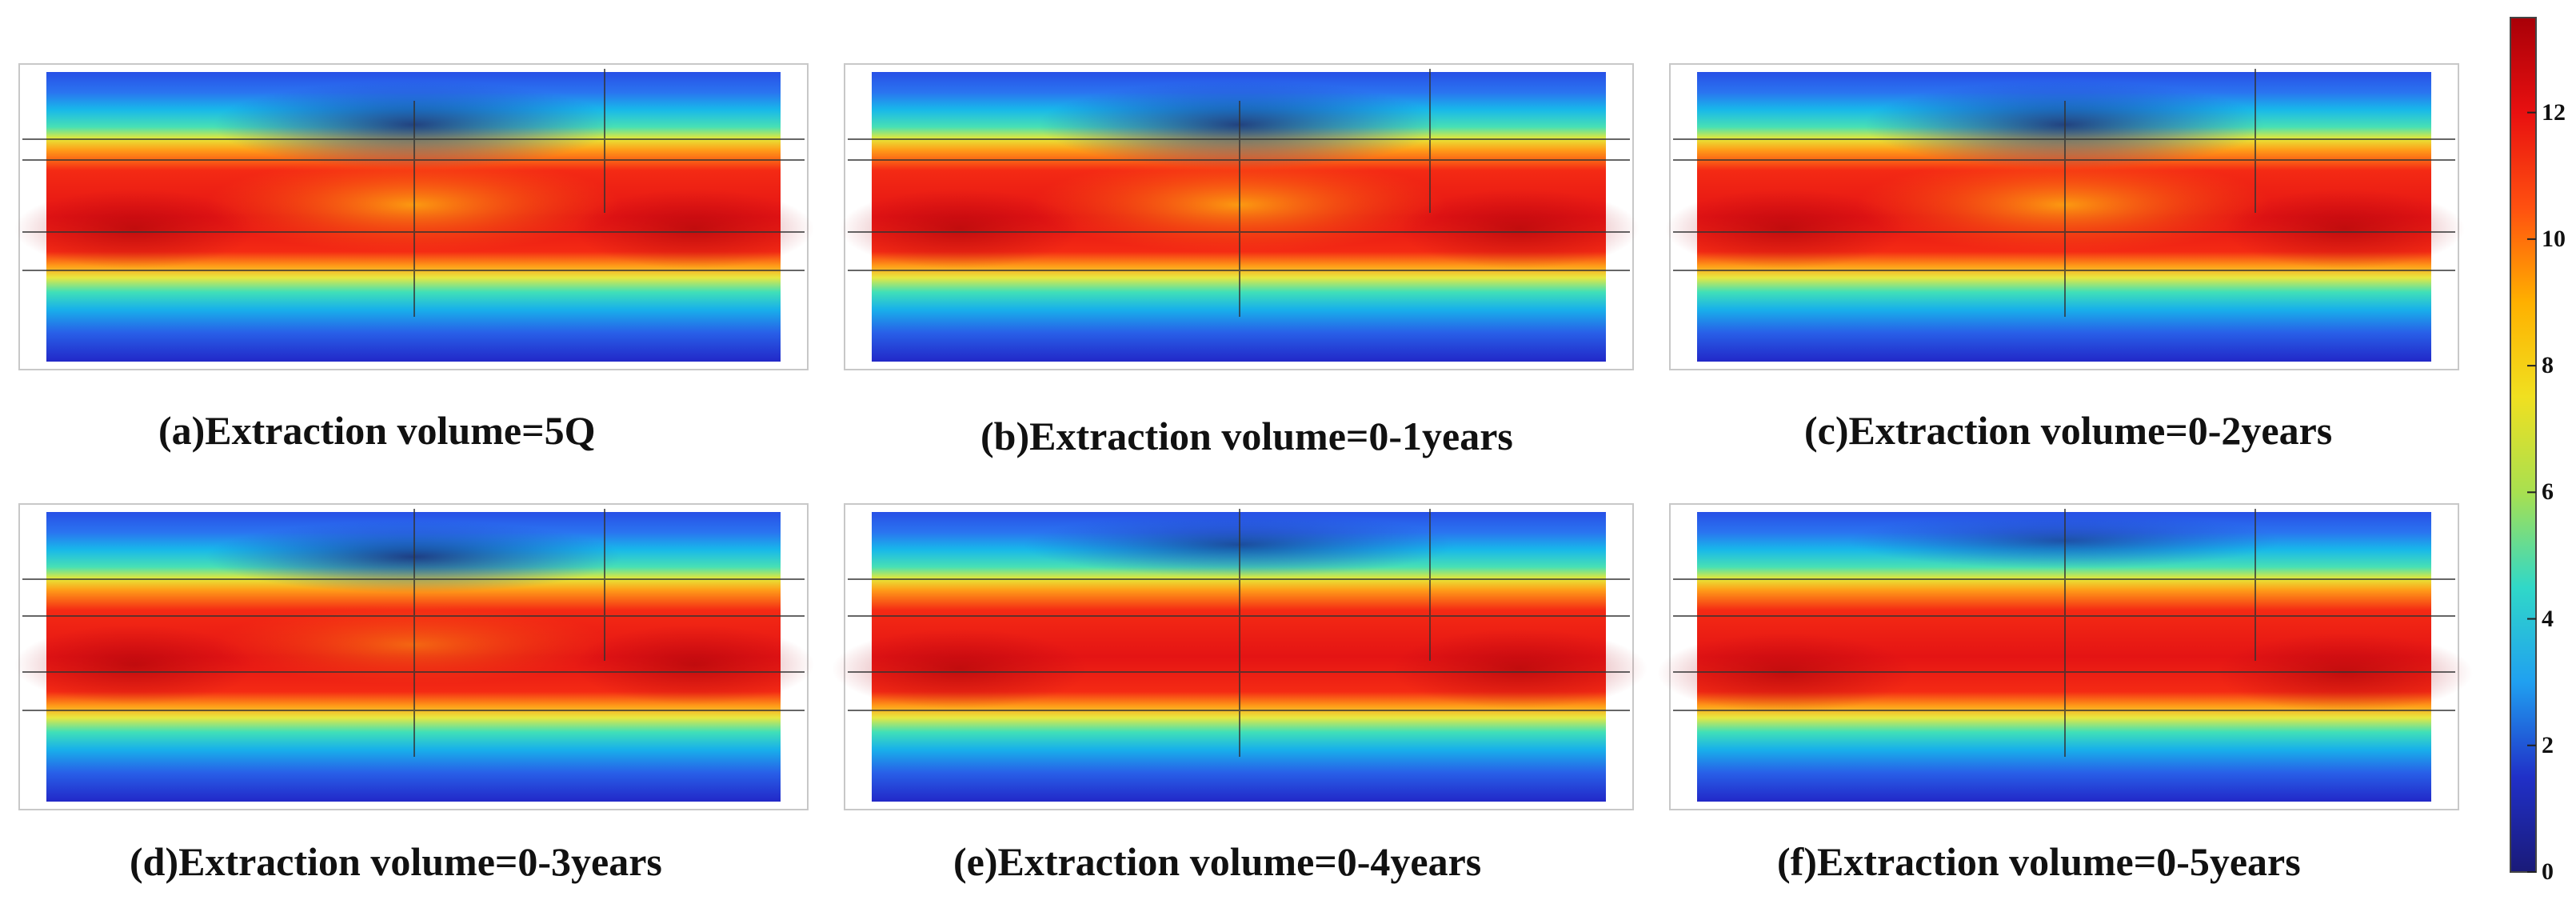 The image size is (2576, 916). What do you see at coordinates (1246, 436) in the screenshot?
I see `caption-panel-b: (b)Extraction volume=0-1years` at bounding box center [1246, 436].